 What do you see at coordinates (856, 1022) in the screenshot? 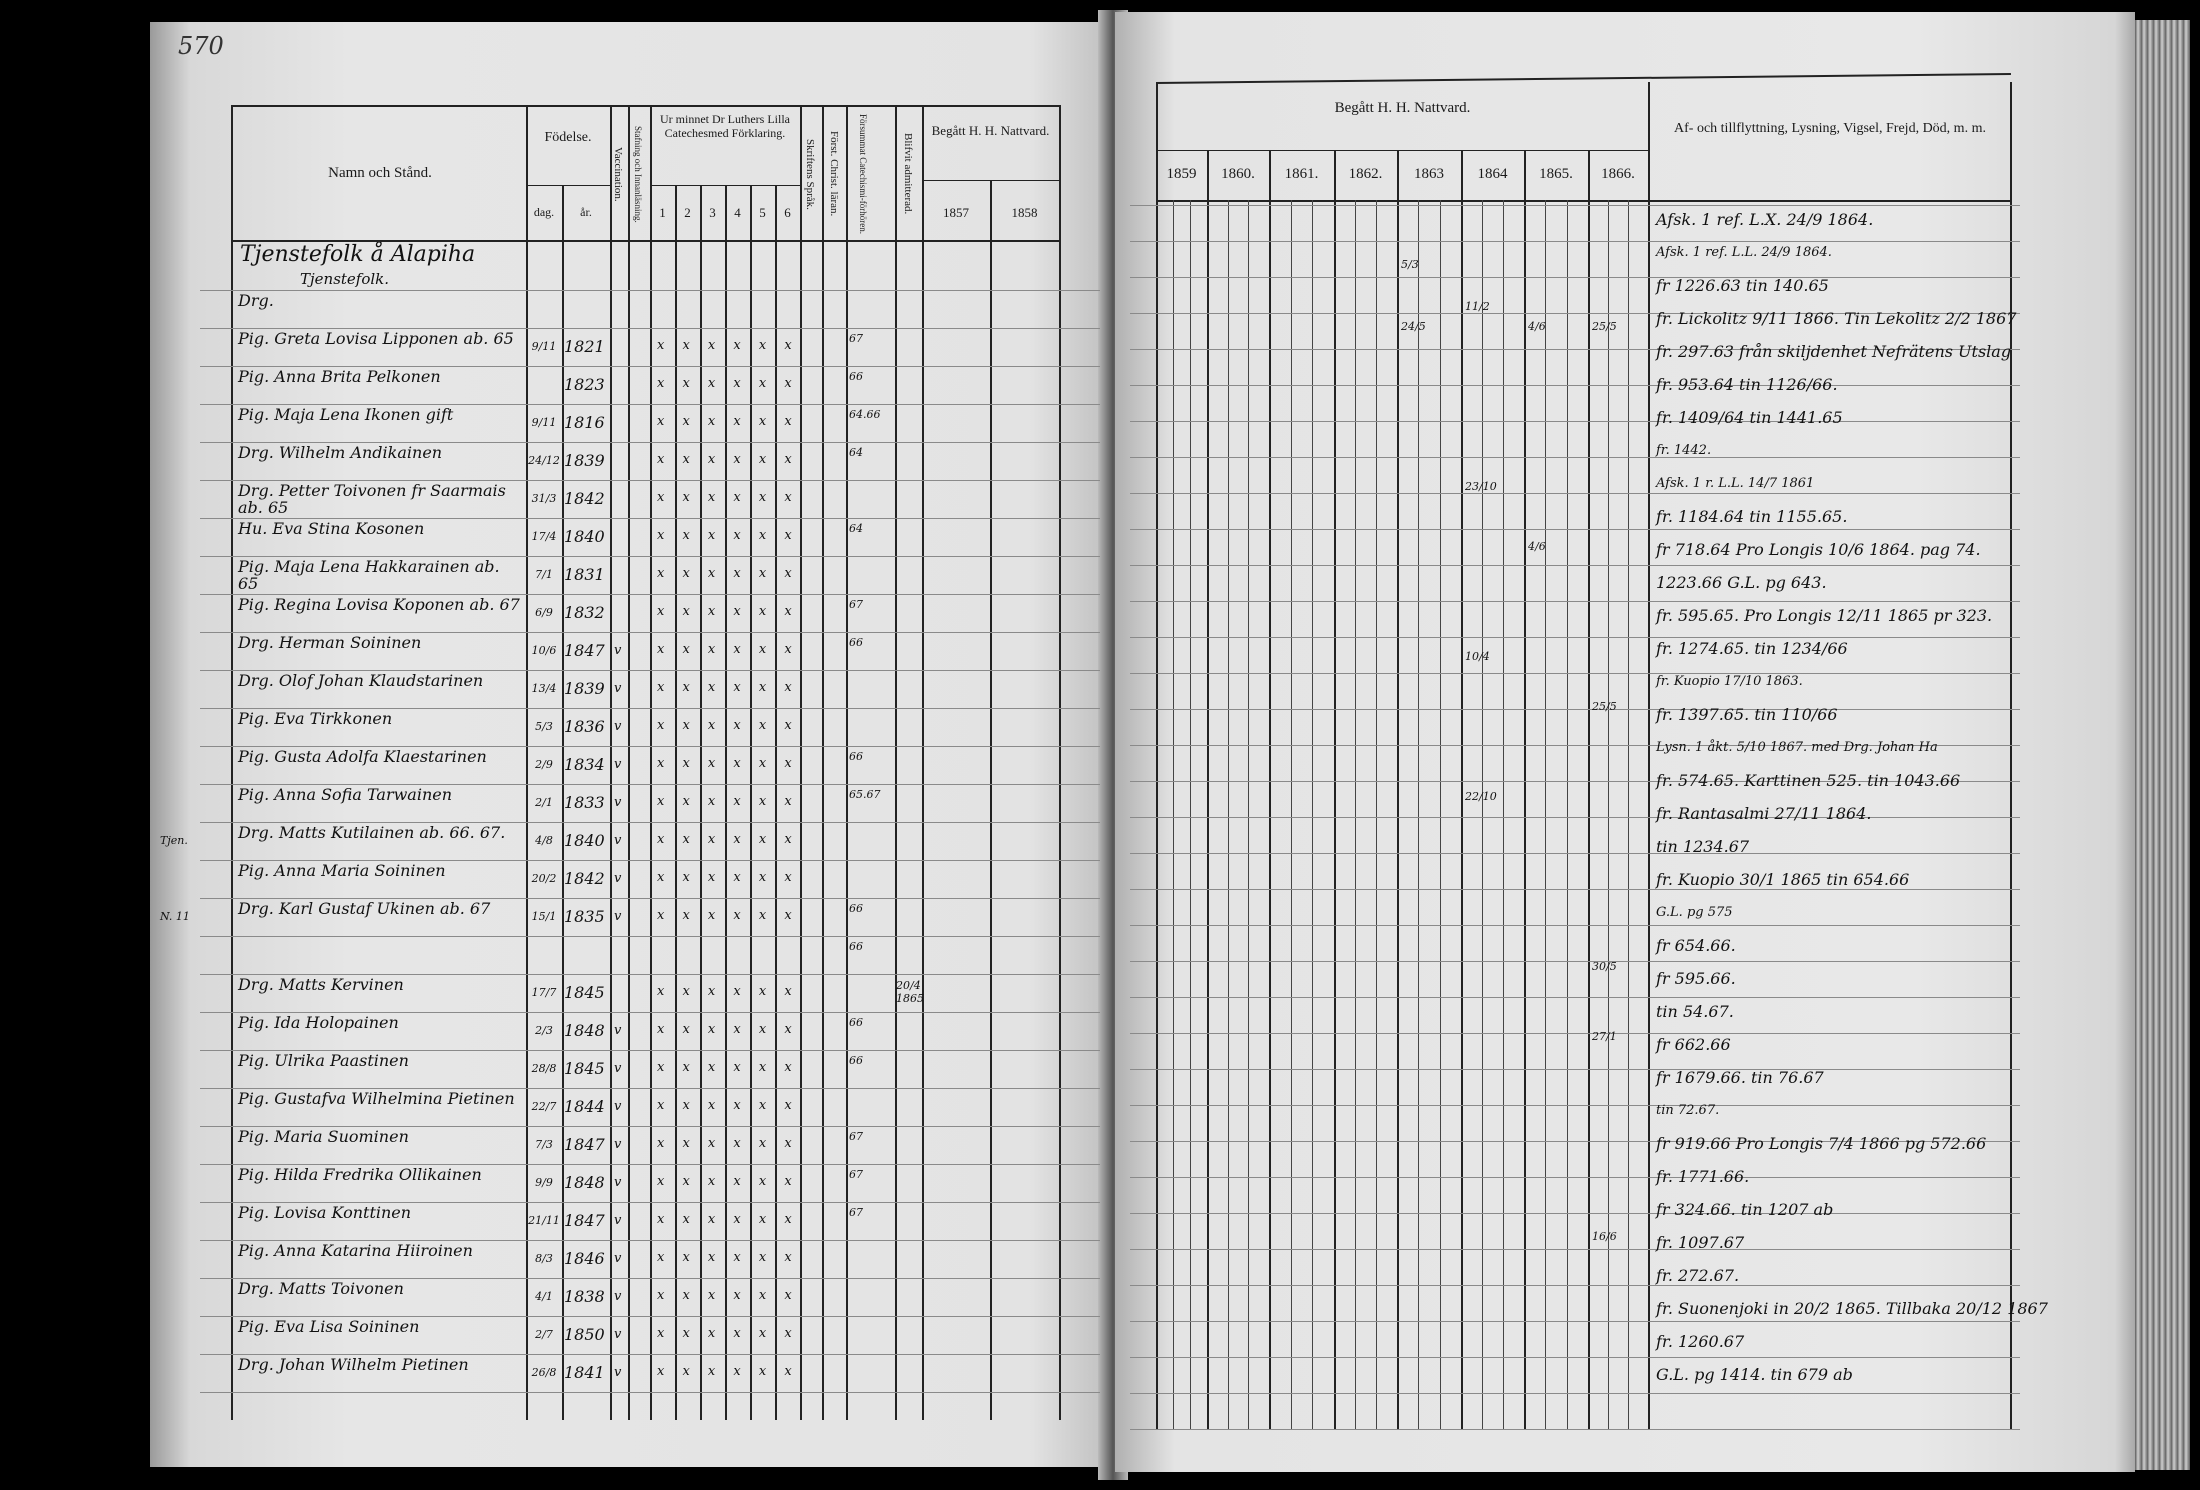
I see `missed-exam-mark: 66` at bounding box center [856, 1022].